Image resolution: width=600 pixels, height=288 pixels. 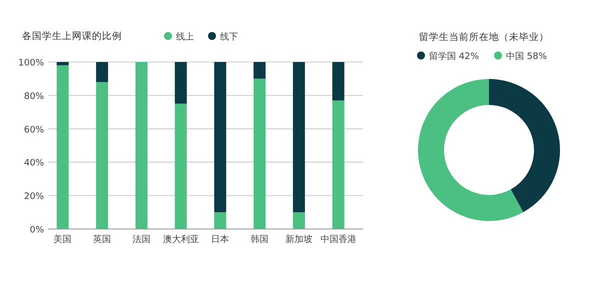 I want to click on x-tick-label: 法国, so click(x=141, y=239).